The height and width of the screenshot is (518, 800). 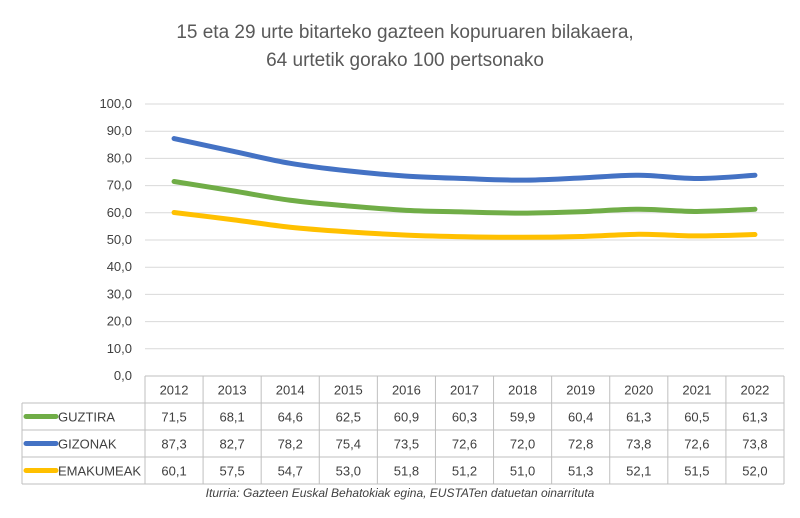 What do you see at coordinates (290, 417) in the screenshot?
I see `table-cell: 64,6` at bounding box center [290, 417].